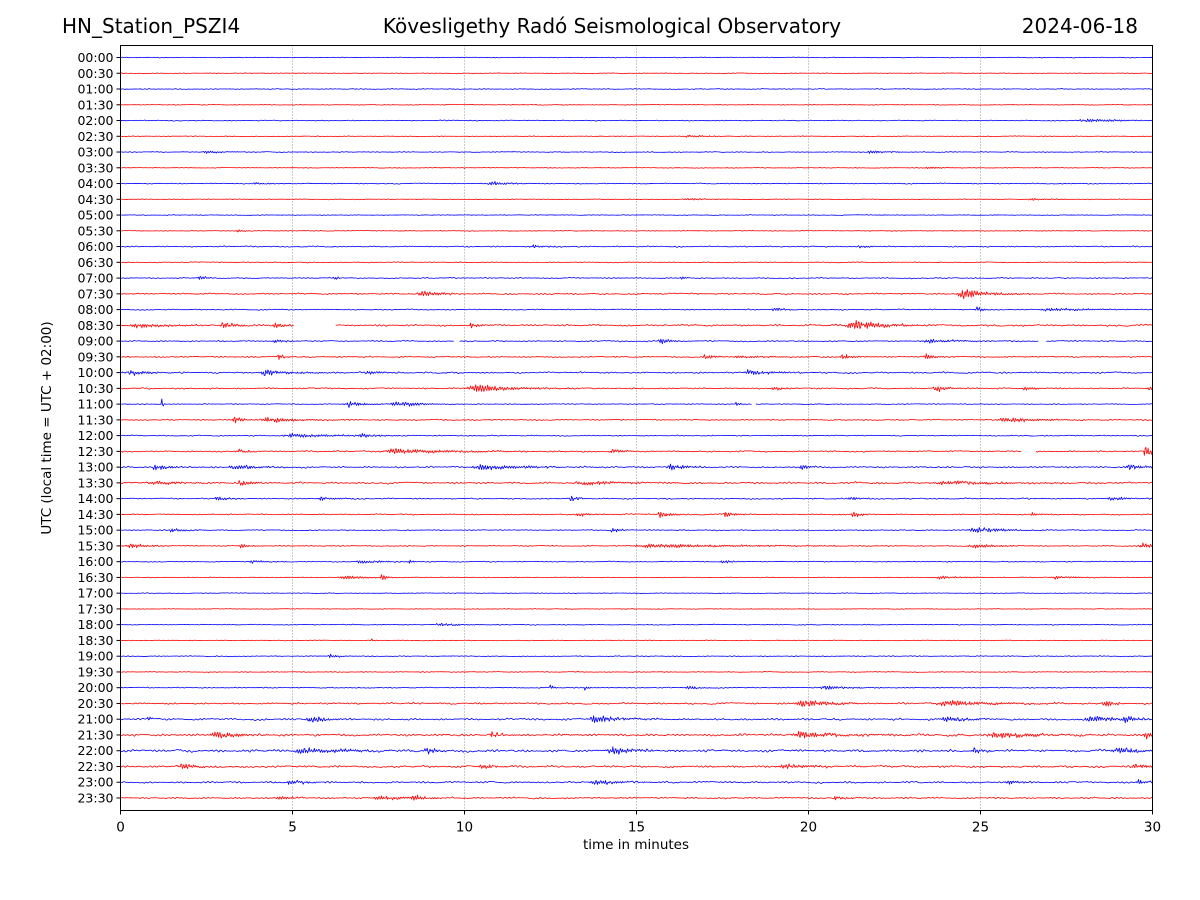 This screenshot has width=1200, height=900. I want to click on y-tick-label: 19:30, so click(95, 671).